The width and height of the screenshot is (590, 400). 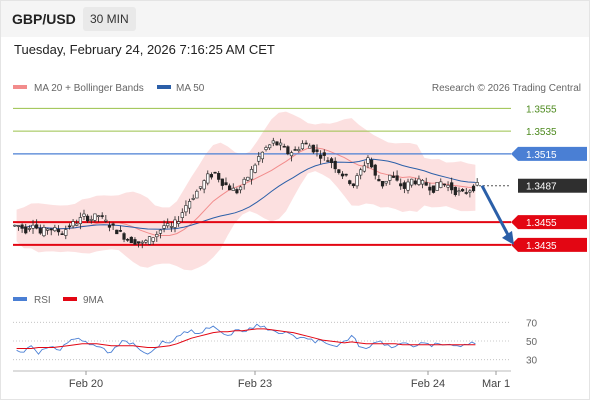 I want to click on x-tick-label-2: Feb 24, so click(x=428, y=384).